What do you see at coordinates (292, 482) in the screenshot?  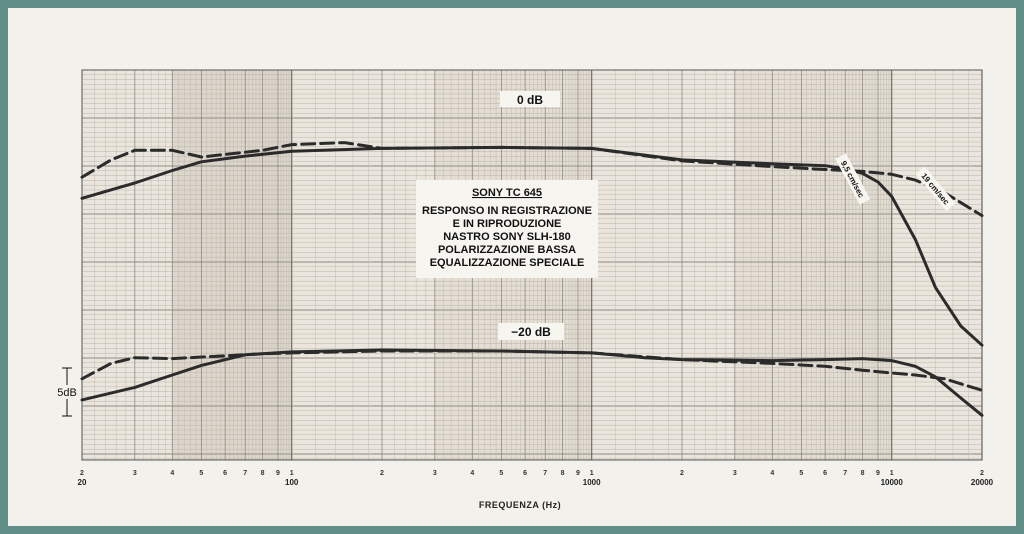 I see `x-decade-label: 100` at bounding box center [292, 482].